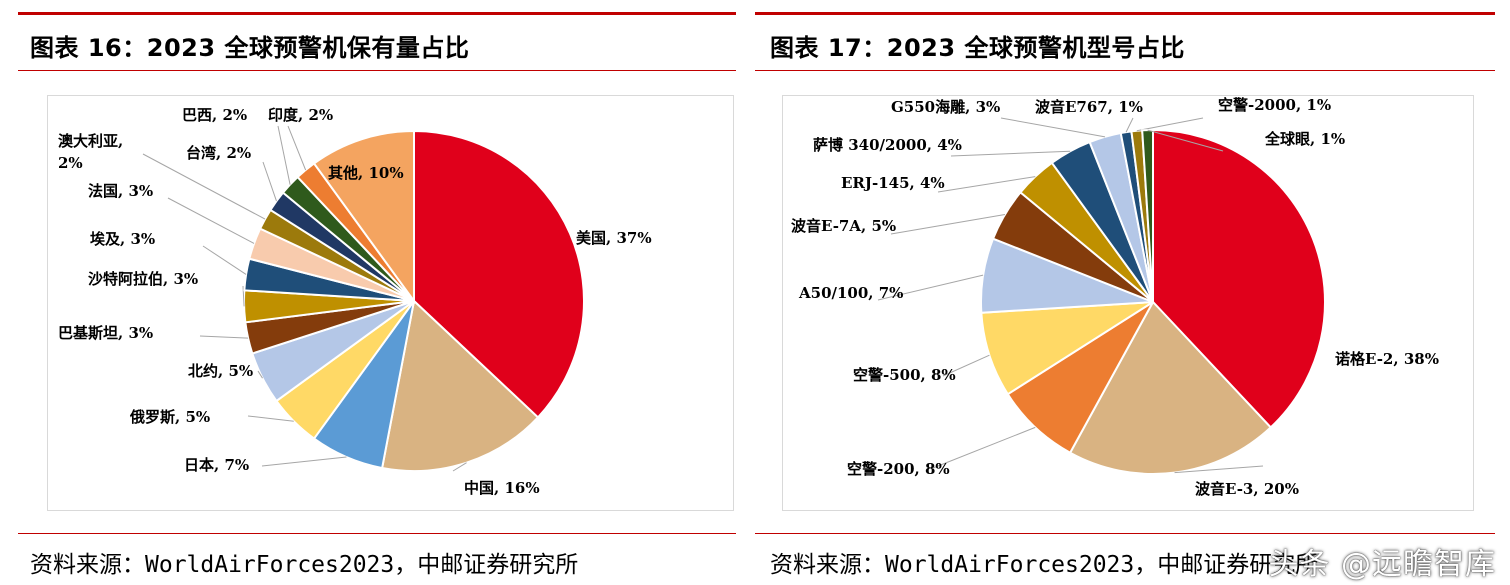  Describe the element at coordinates (122, 239) in the screenshot. I see `slice-label-0-7: 埃及, 3%` at that location.